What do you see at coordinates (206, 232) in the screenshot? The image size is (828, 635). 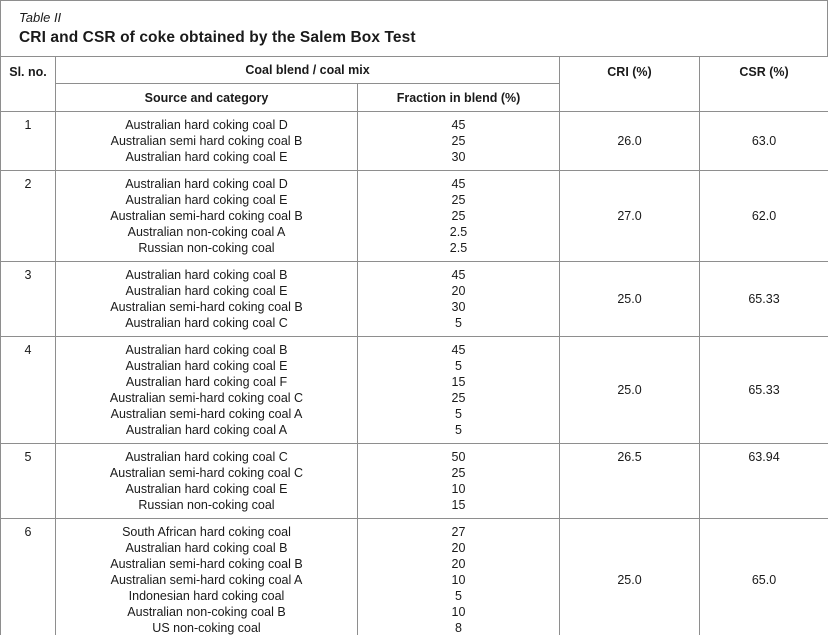 I see `source-line: Australian non-coking coal A` at bounding box center [206, 232].